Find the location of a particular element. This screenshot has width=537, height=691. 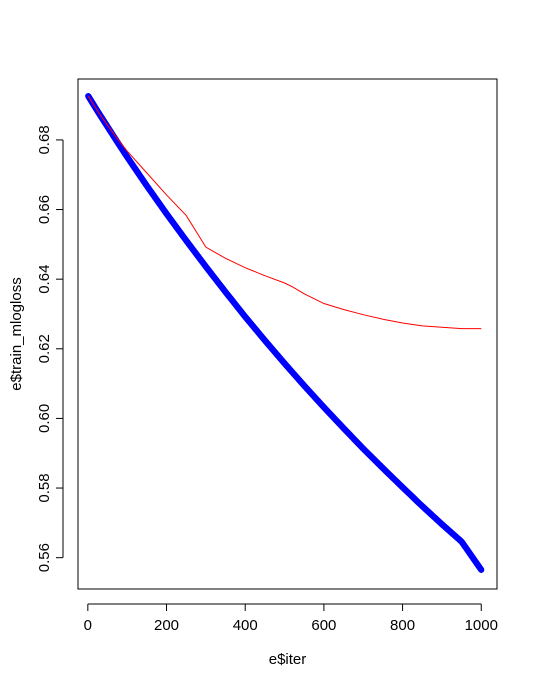

y-axis: 0.56 0.58 0.60 0.62 0.64 0.66 0.68 is located at coordinates (50, 348).